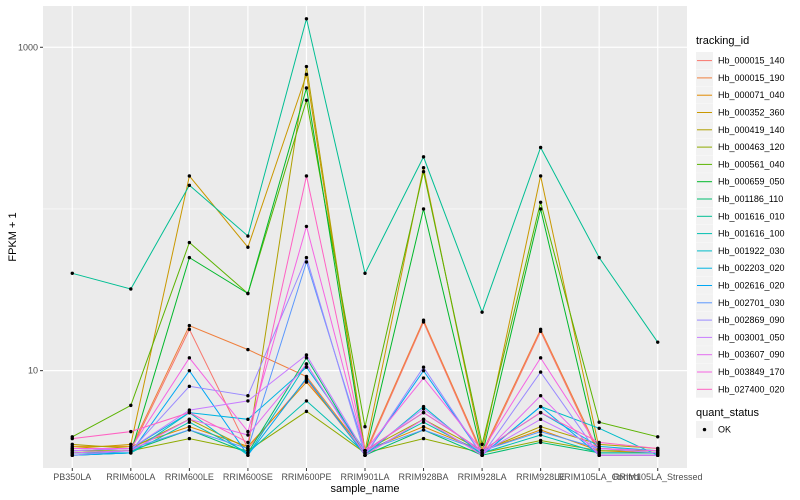 The image size is (800, 500). Describe the element at coordinates (751, 389) in the screenshot. I see `legend-label: Hb_027400_020` at that location.